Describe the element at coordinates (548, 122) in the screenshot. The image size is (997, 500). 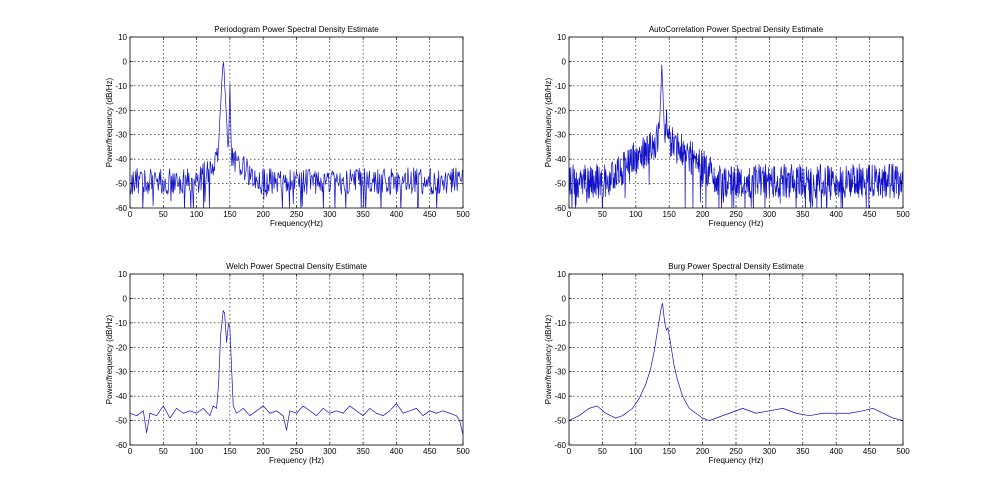
I see `autocorrelation-ylabel: Power/frequency (dB/Hz)` at that location.